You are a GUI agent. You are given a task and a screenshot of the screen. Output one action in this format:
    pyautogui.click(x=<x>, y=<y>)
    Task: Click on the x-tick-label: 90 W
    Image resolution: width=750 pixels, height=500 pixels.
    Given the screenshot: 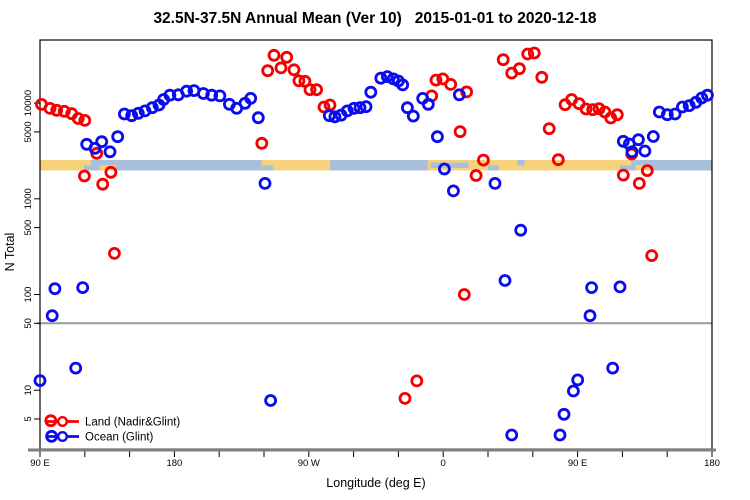 What is the action you would take?
    pyautogui.click(x=309, y=463)
    